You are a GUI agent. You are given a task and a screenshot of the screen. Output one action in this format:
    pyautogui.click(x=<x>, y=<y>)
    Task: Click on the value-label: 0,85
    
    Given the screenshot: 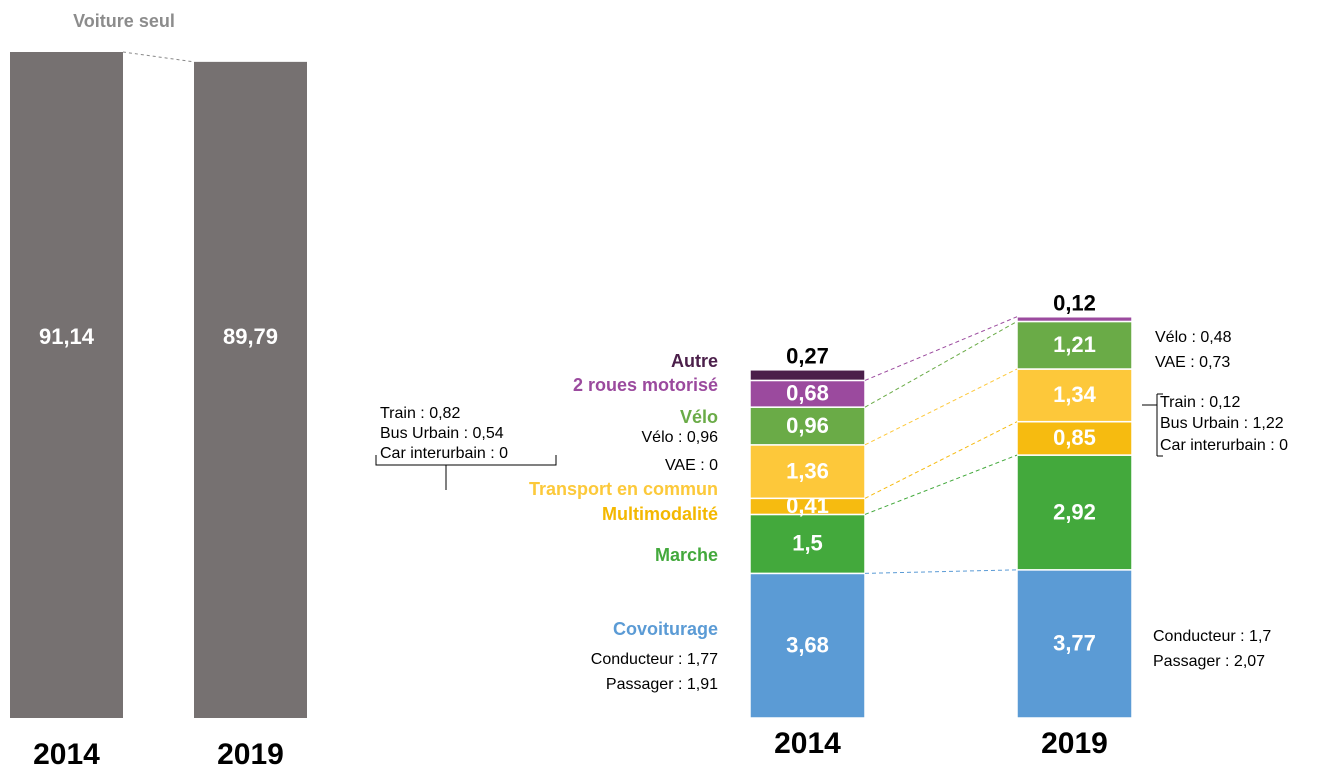 What is the action you would take?
    pyautogui.click(x=1074, y=437)
    